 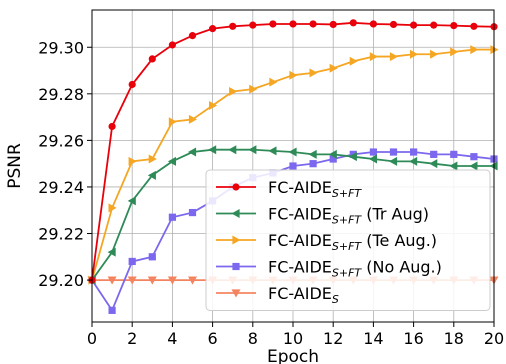 What do you see at coordinates (355, 269) in the screenshot?
I see `legend-label-3: FC-AIDES+FT (No Aug.)` at bounding box center [355, 269].